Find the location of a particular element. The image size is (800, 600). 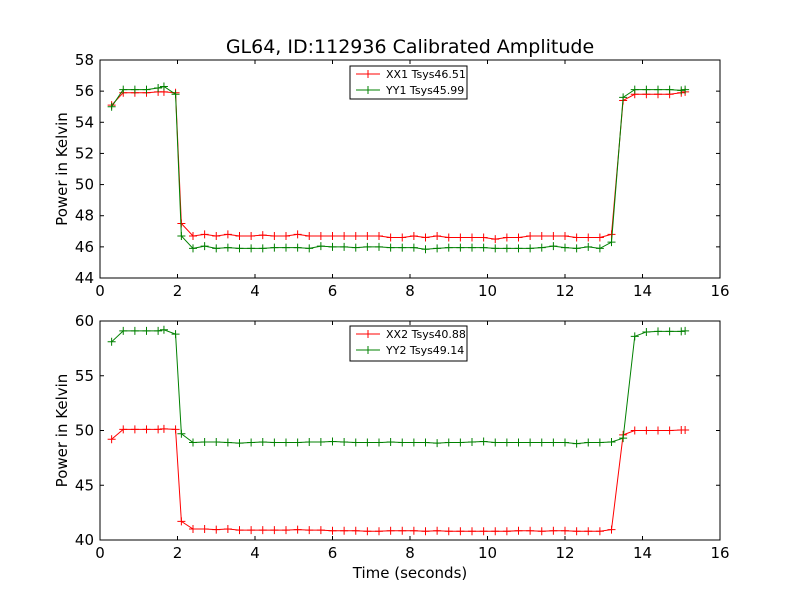

y-tick-label: 45 is located at coordinates (84, 485).